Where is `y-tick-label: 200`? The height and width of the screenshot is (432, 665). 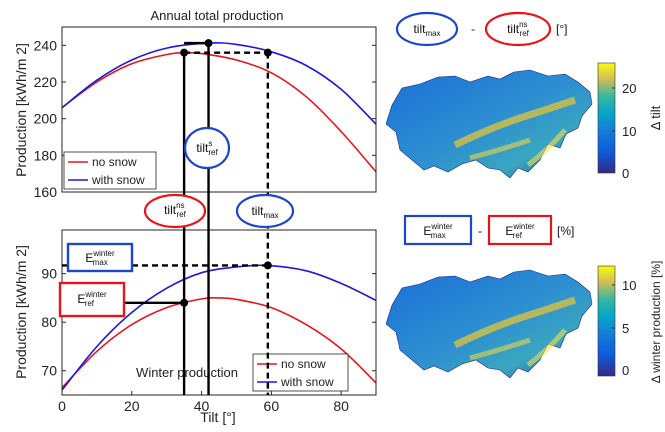
y-tick-label: 200 is located at coordinates (46, 119).